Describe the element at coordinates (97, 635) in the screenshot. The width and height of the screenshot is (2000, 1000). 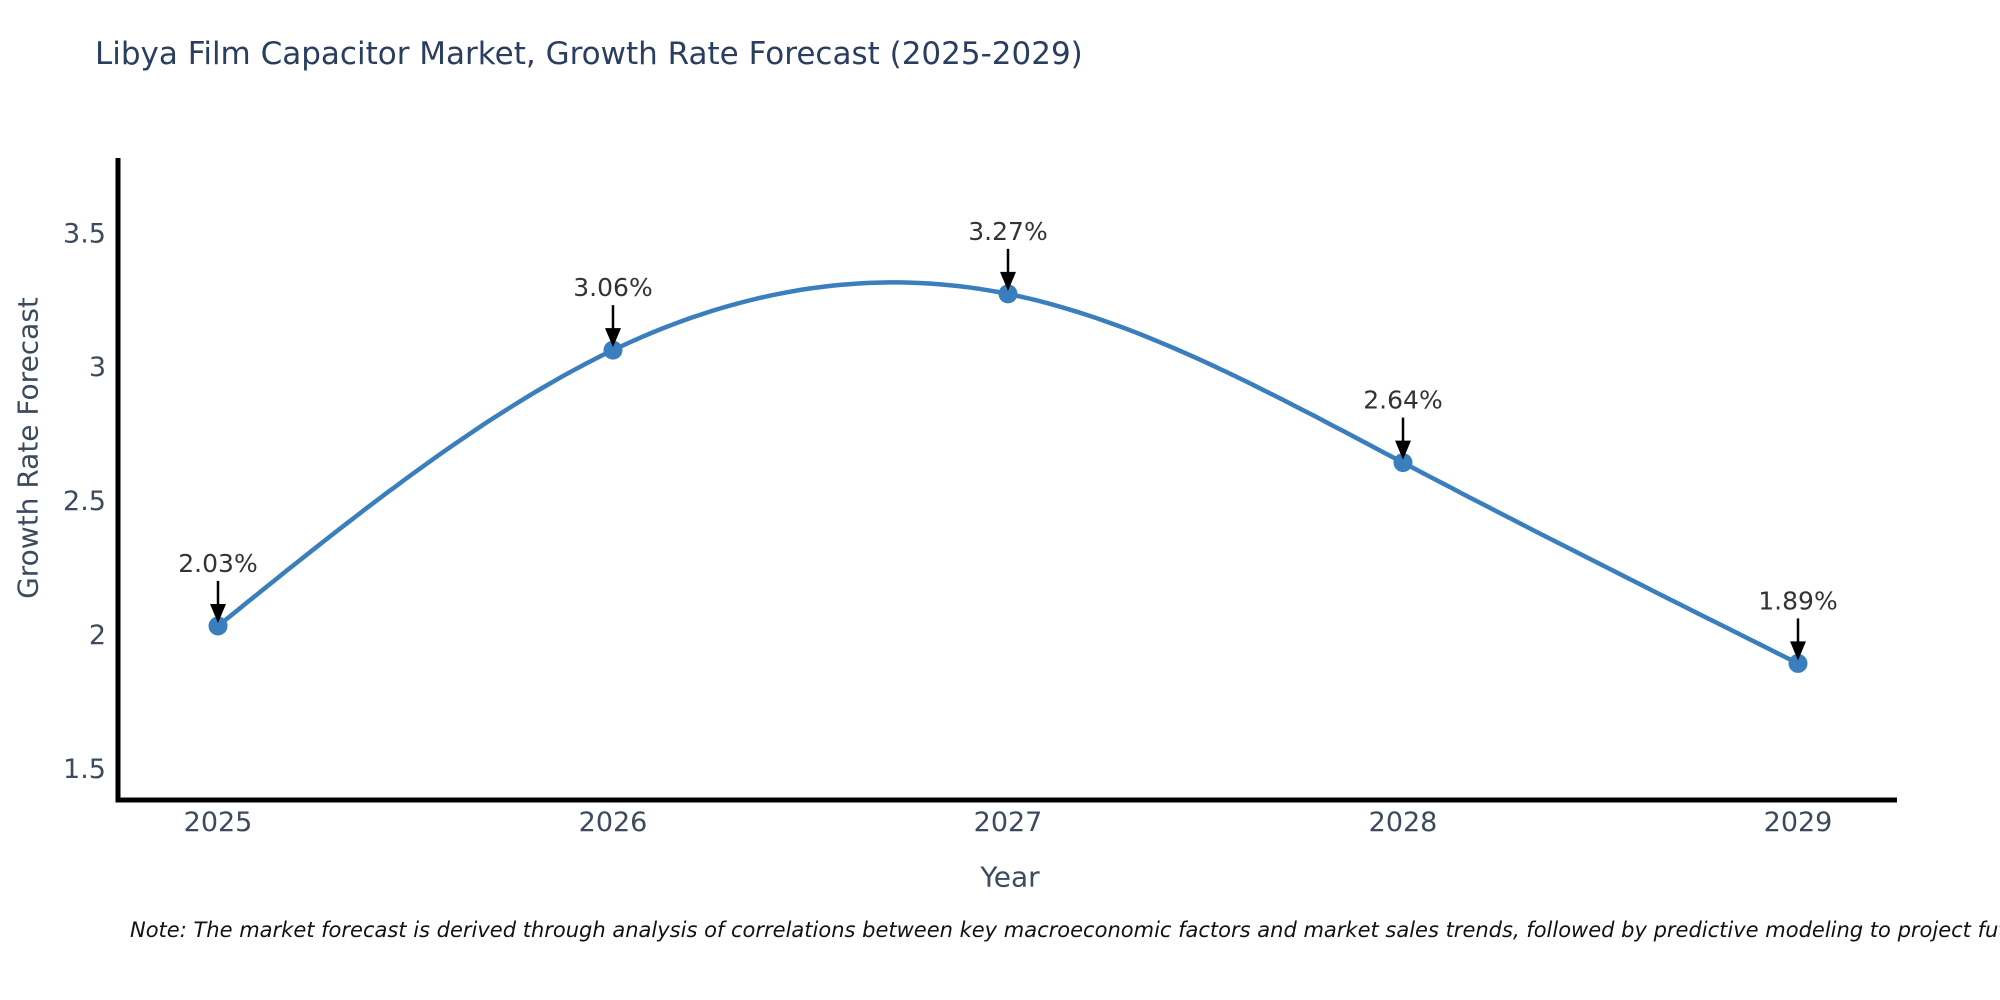
I see `y-tick-label: 2` at that location.